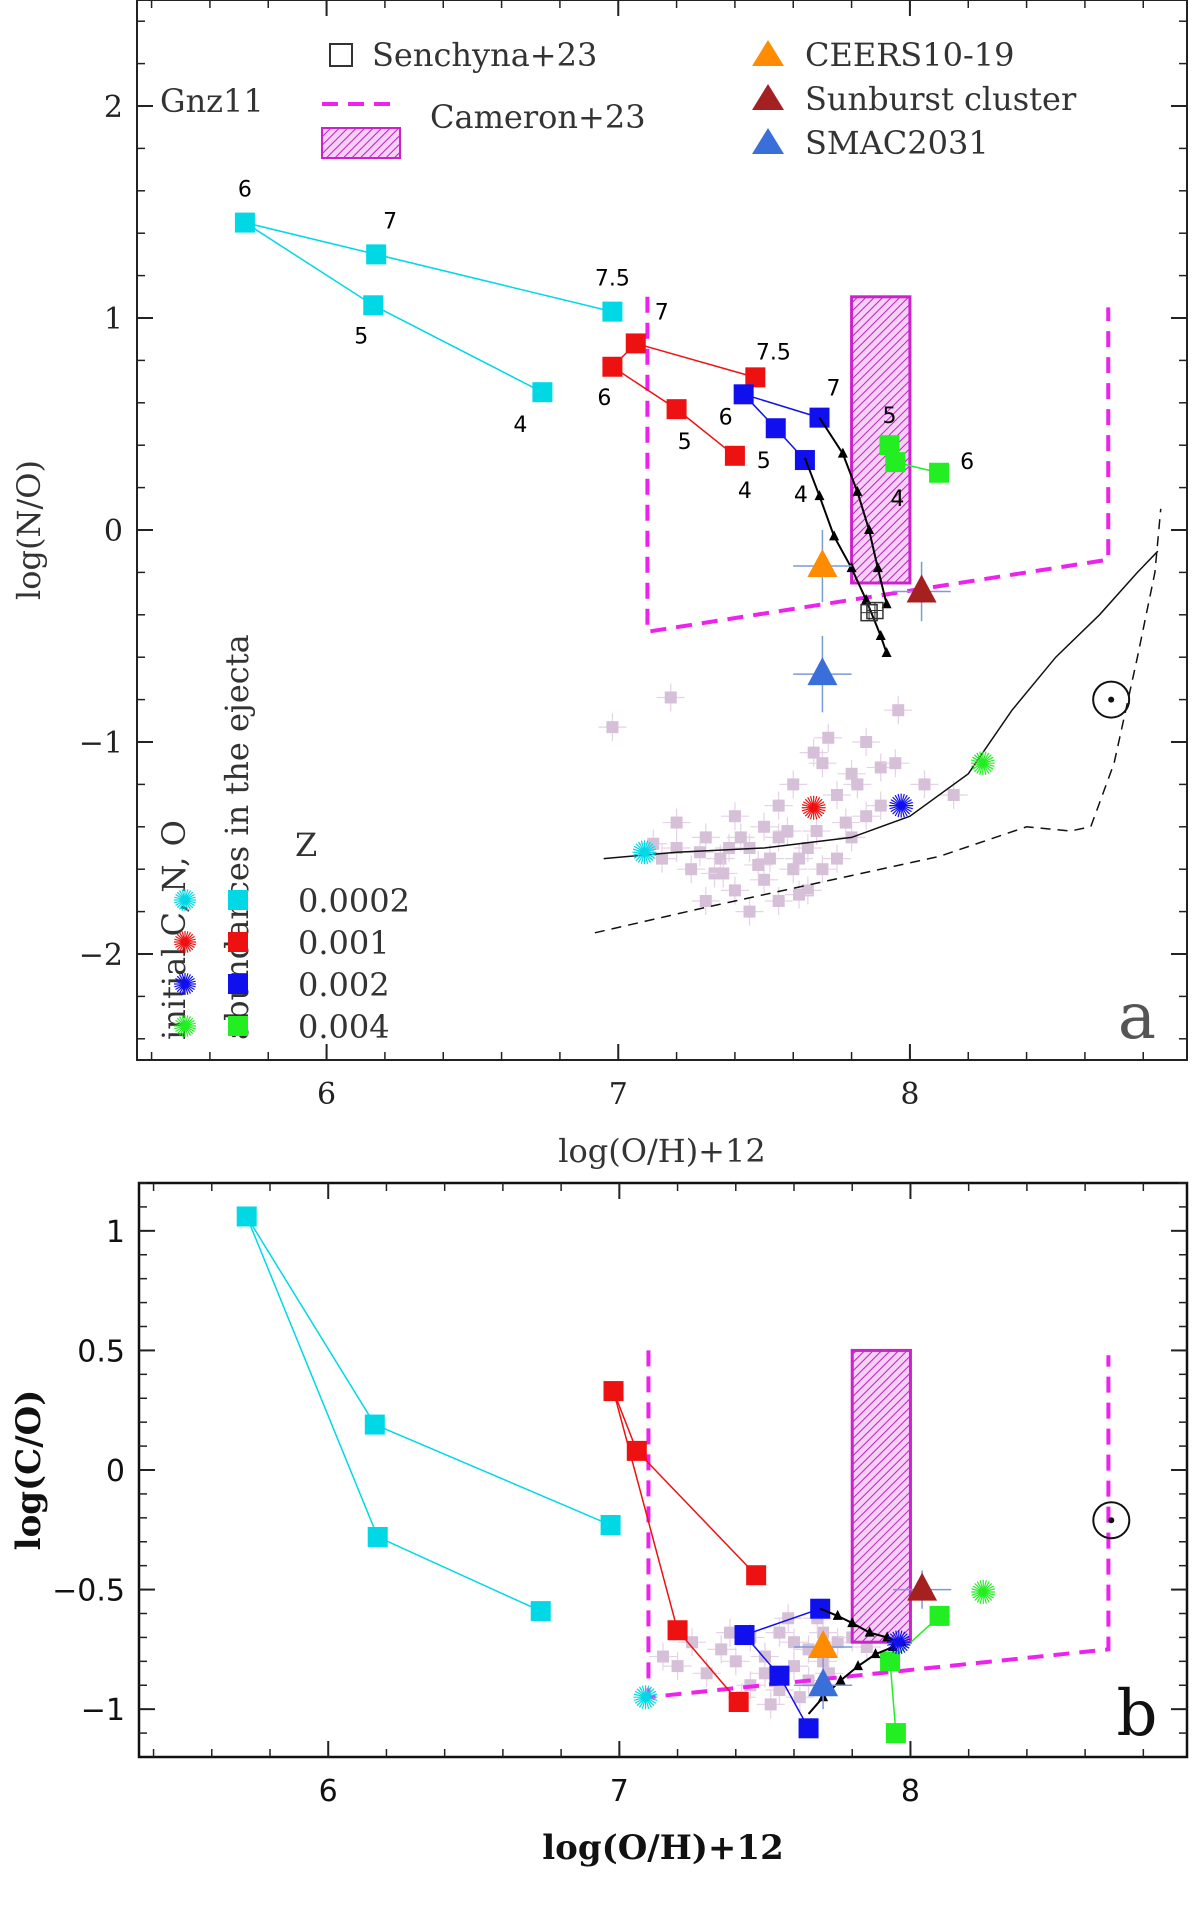  Describe the element at coordinates (282, 943) in the screenshot. I see `z-legend-entry: 0.001` at that location.